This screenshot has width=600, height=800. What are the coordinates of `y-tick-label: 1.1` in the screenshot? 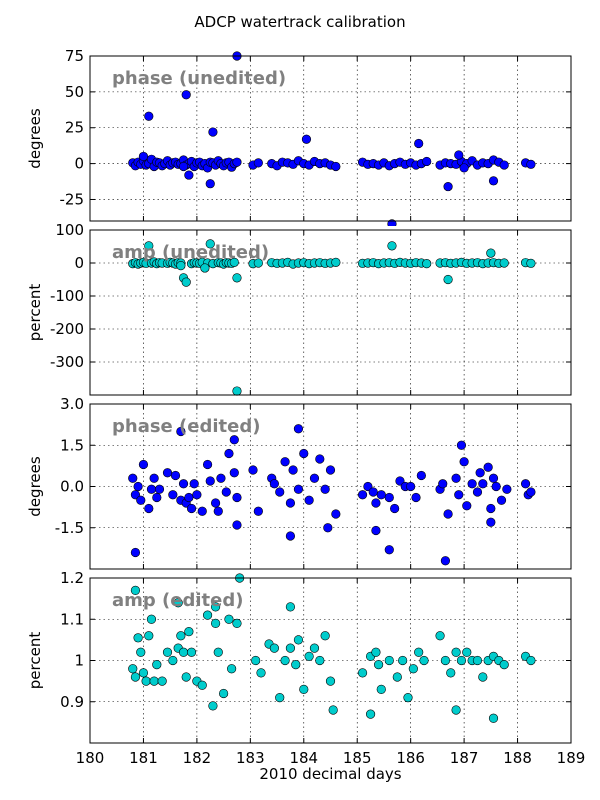 It's located at (72, 619).